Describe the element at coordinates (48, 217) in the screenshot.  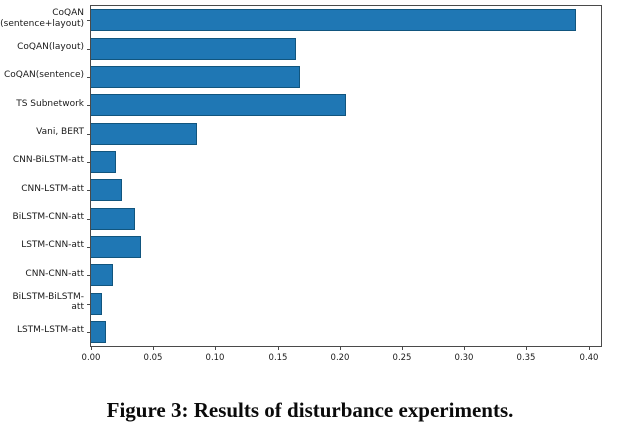
I see `y-axis-label: BiLSTM-CNN-att` at that location.